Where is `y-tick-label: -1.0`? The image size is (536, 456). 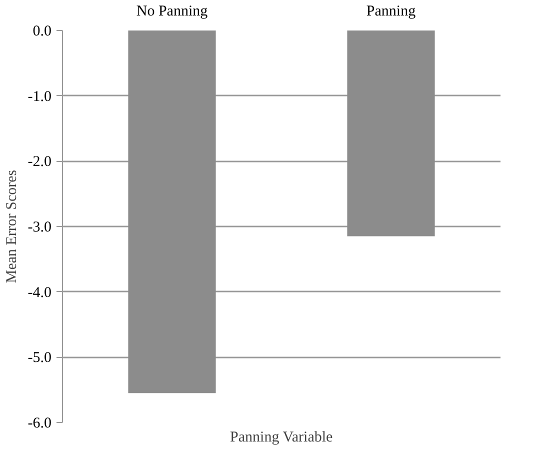 y-tick-label: -1.0 is located at coordinates (40, 96).